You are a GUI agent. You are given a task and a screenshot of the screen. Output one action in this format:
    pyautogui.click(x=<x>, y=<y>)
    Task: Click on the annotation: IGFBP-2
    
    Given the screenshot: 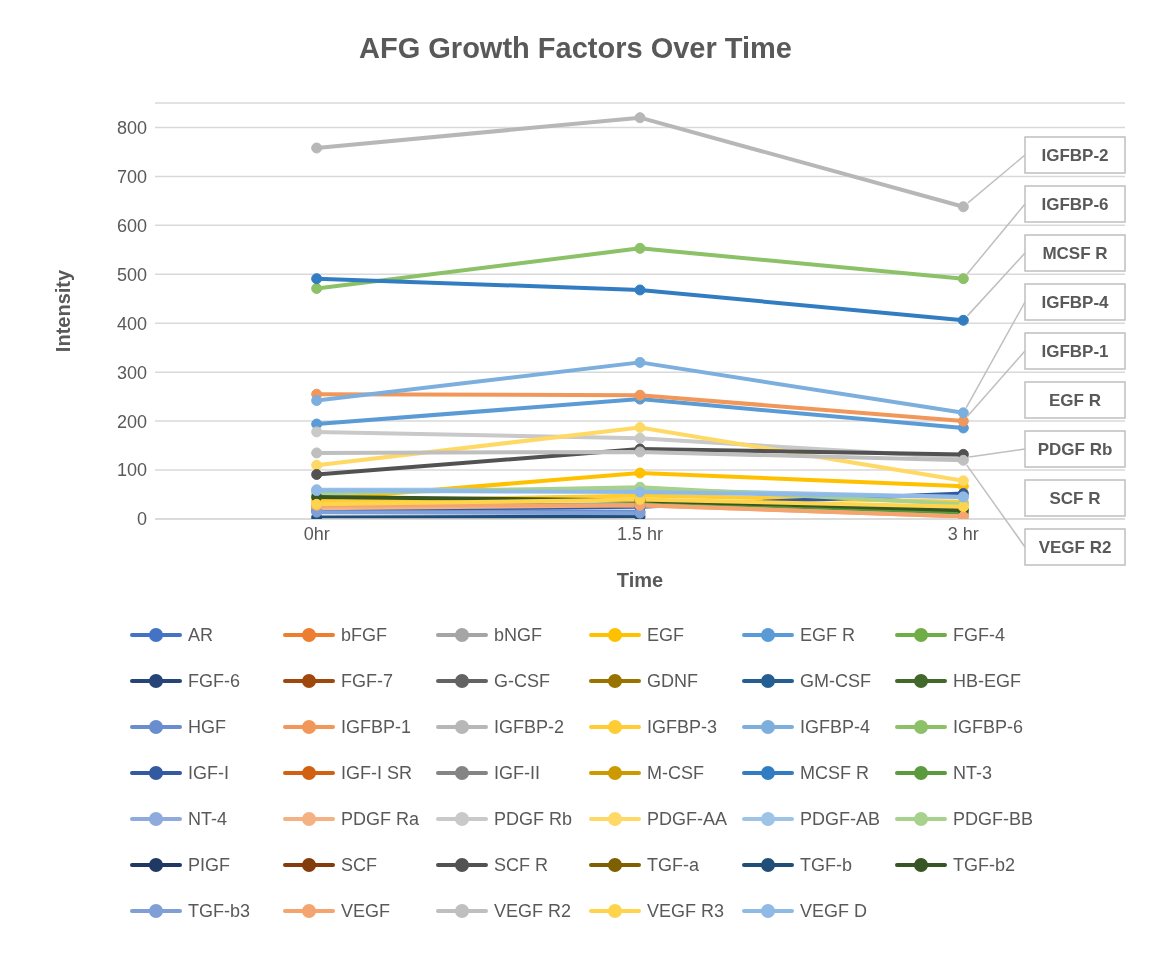 What is the action you would take?
    pyautogui.click(x=1075, y=155)
    